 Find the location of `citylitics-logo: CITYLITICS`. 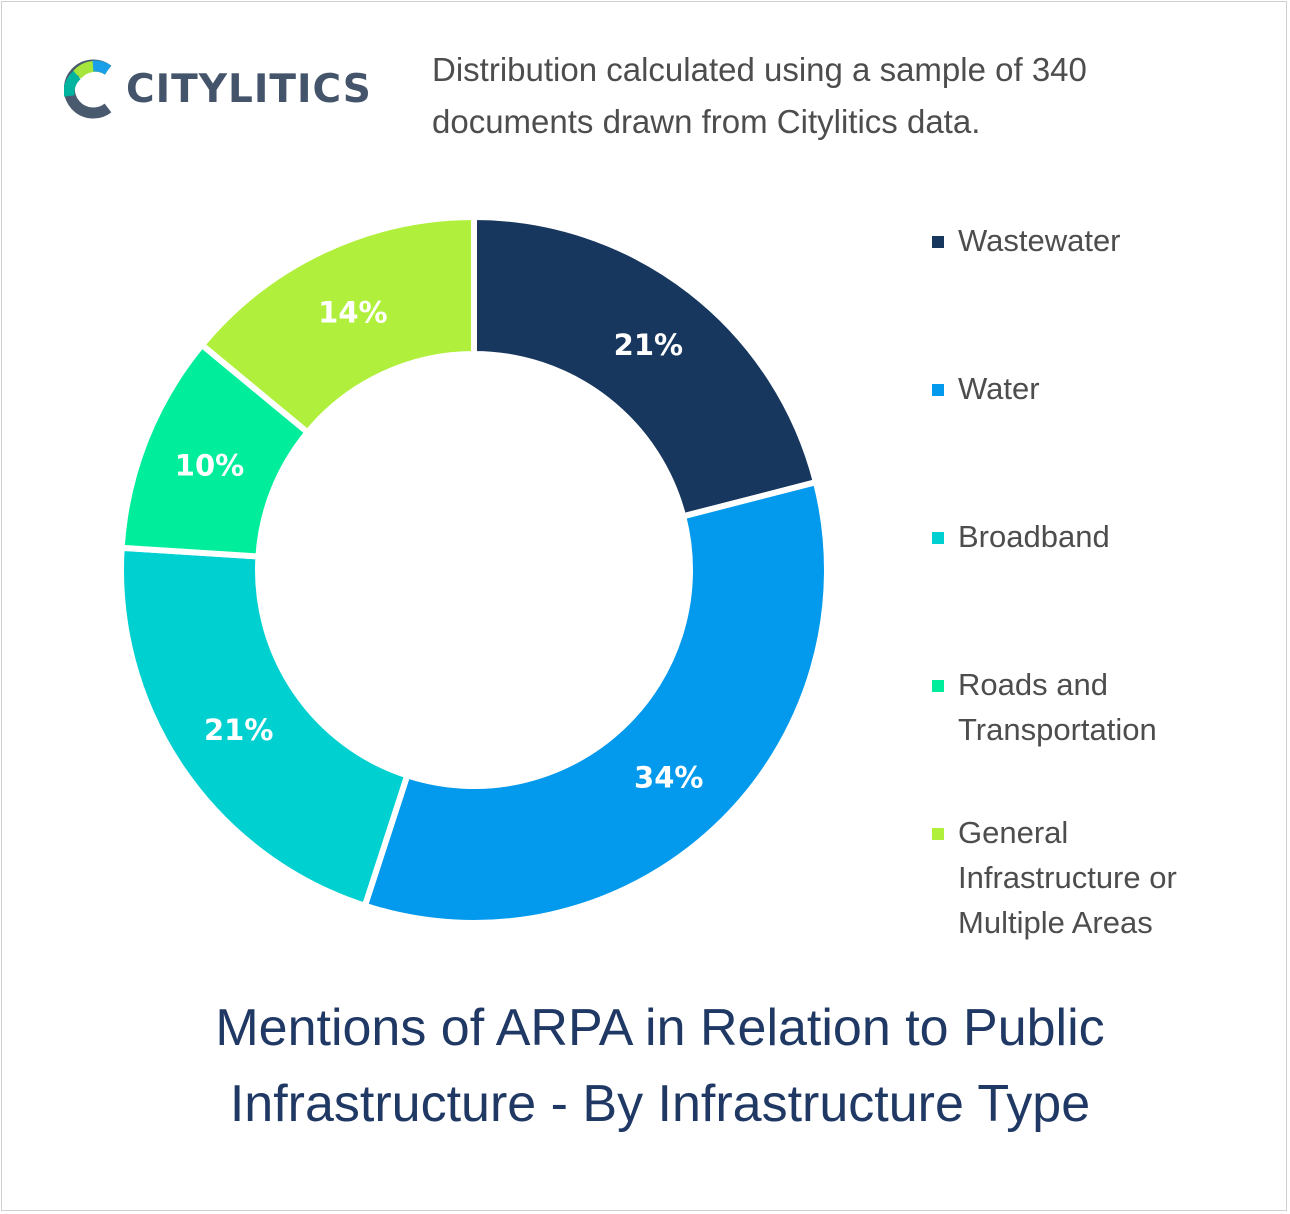

citylitics-logo: CITYLITICS is located at coordinates (218, 89).